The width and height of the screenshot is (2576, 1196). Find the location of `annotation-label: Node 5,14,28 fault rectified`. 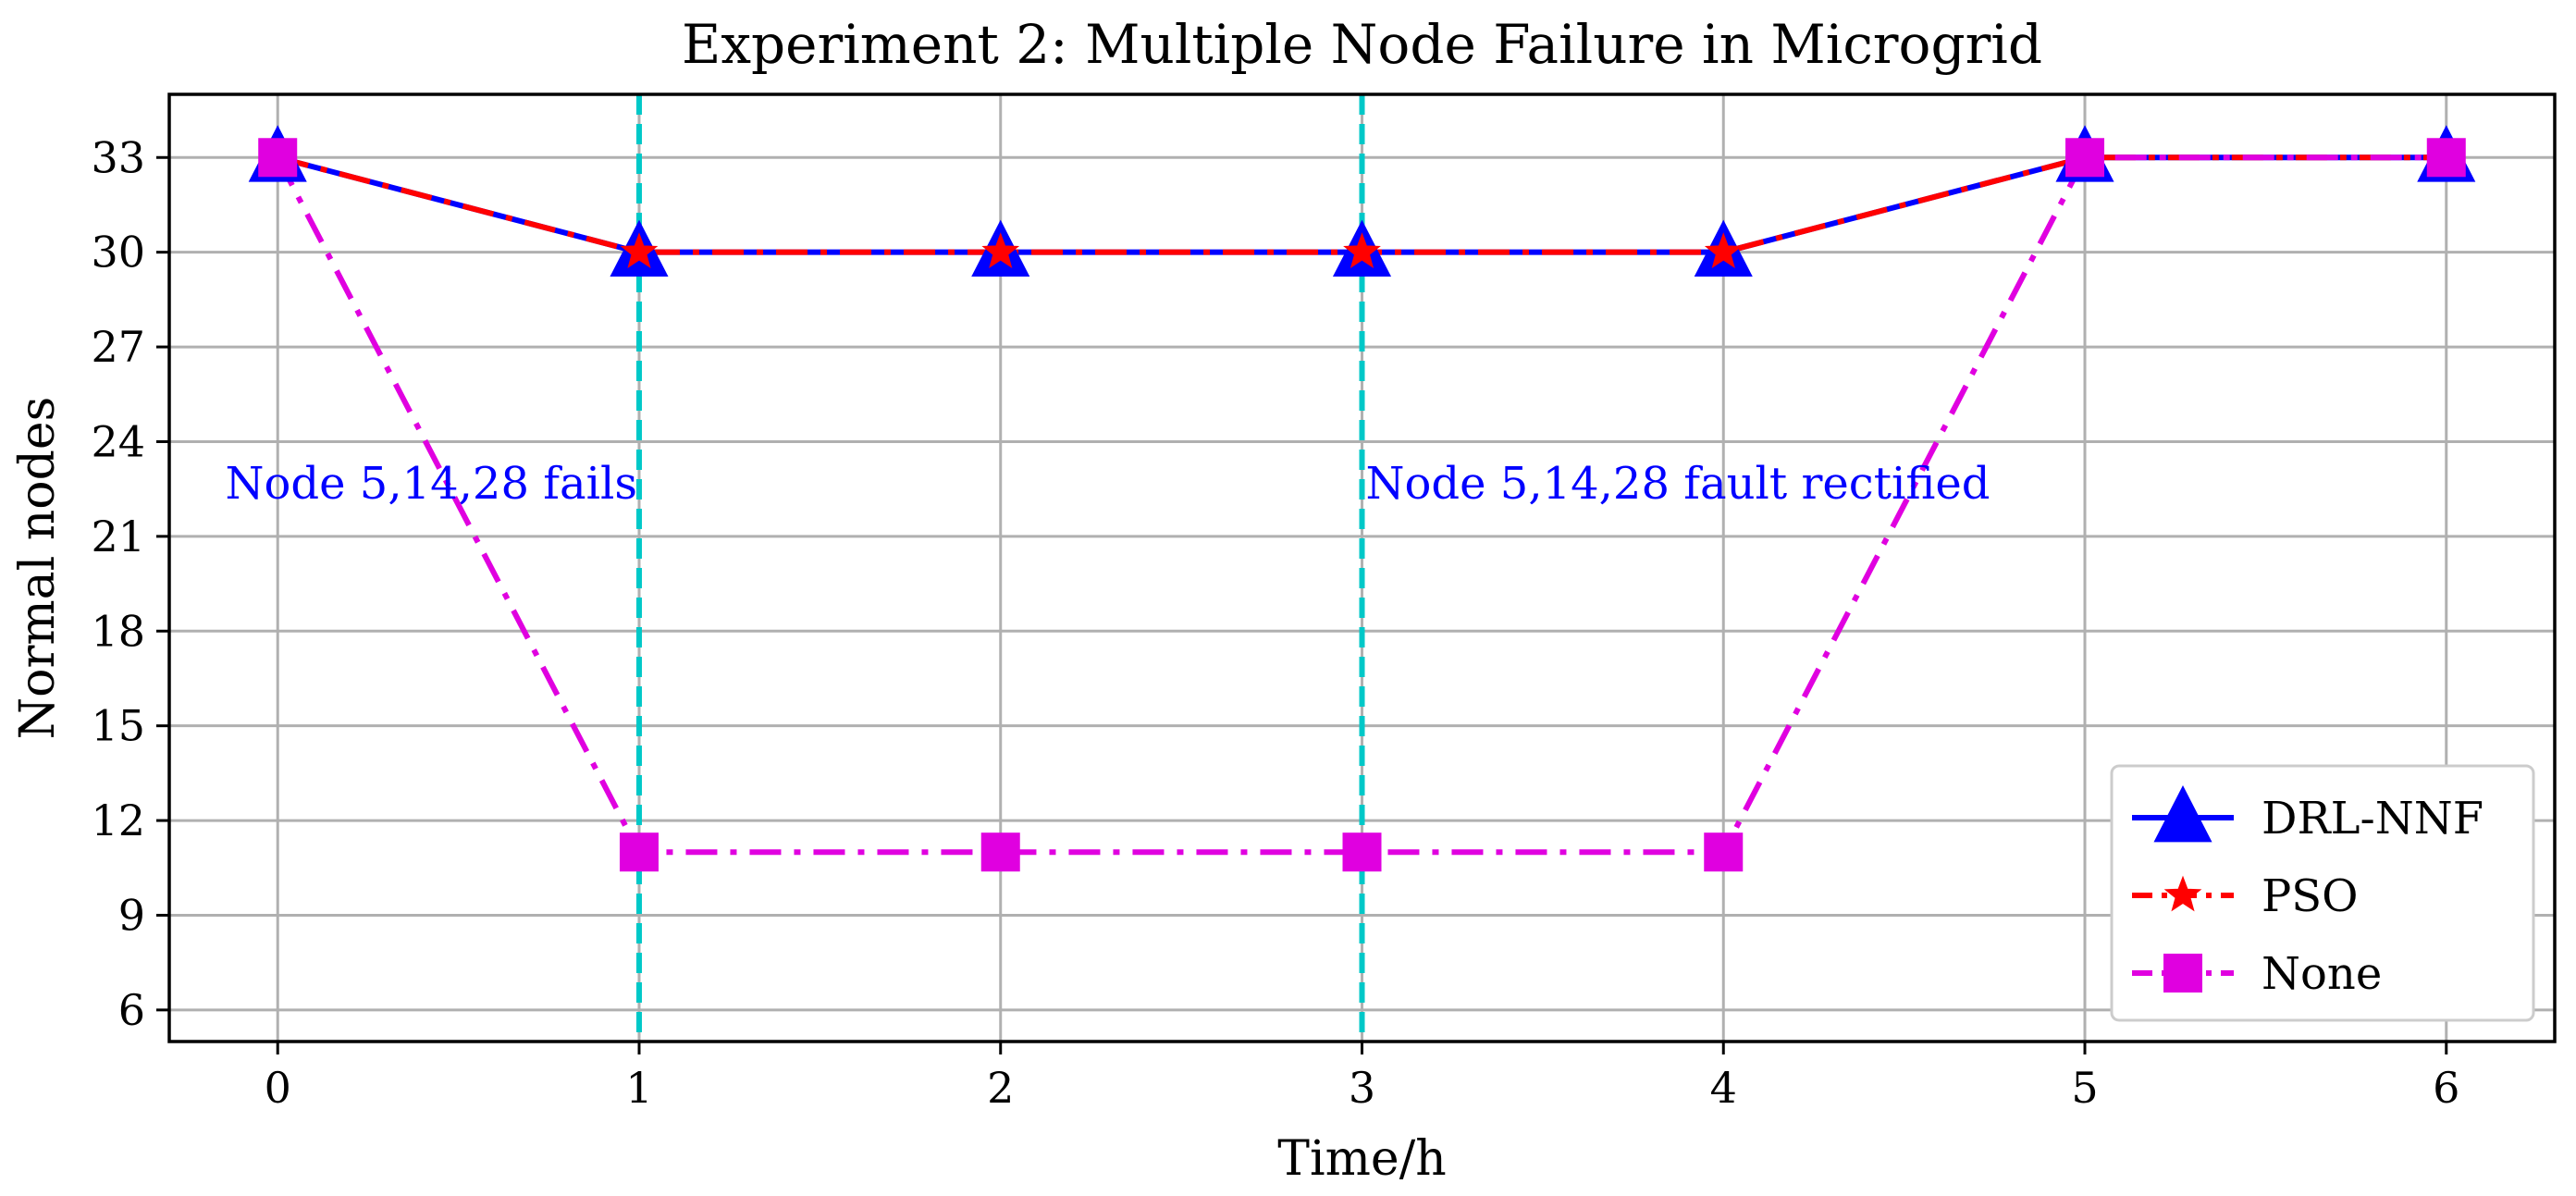

annotation-label: Node 5,14,28 fault rectified is located at coordinates (1678, 484).